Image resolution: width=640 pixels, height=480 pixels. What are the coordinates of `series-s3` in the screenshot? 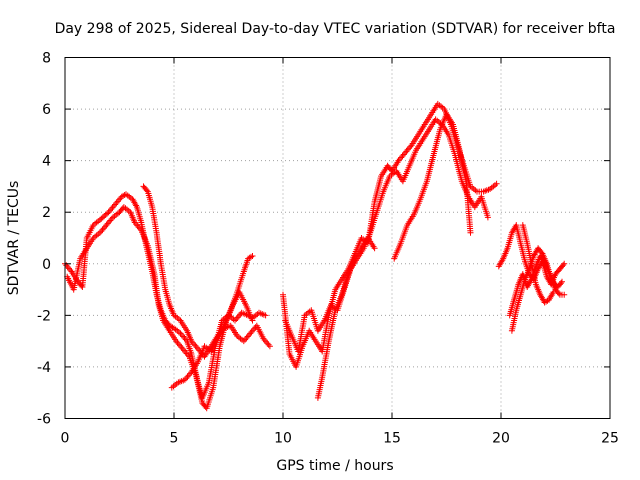 It's located at (206, 271).